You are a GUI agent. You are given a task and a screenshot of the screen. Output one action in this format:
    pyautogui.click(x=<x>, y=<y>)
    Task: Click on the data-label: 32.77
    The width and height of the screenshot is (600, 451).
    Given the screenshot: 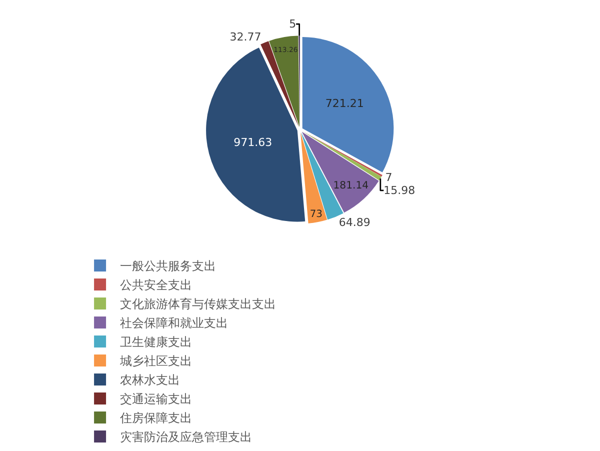 What is the action you would take?
    pyautogui.click(x=246, y=37)
    